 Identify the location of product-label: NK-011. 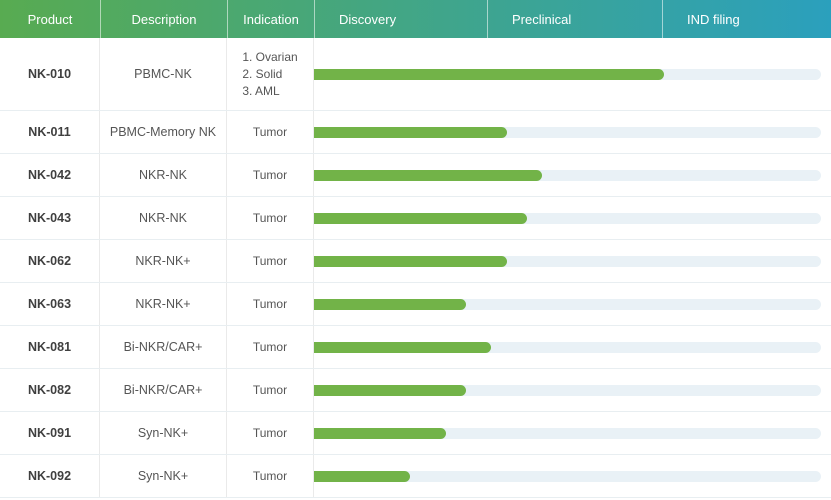
(49, 132).